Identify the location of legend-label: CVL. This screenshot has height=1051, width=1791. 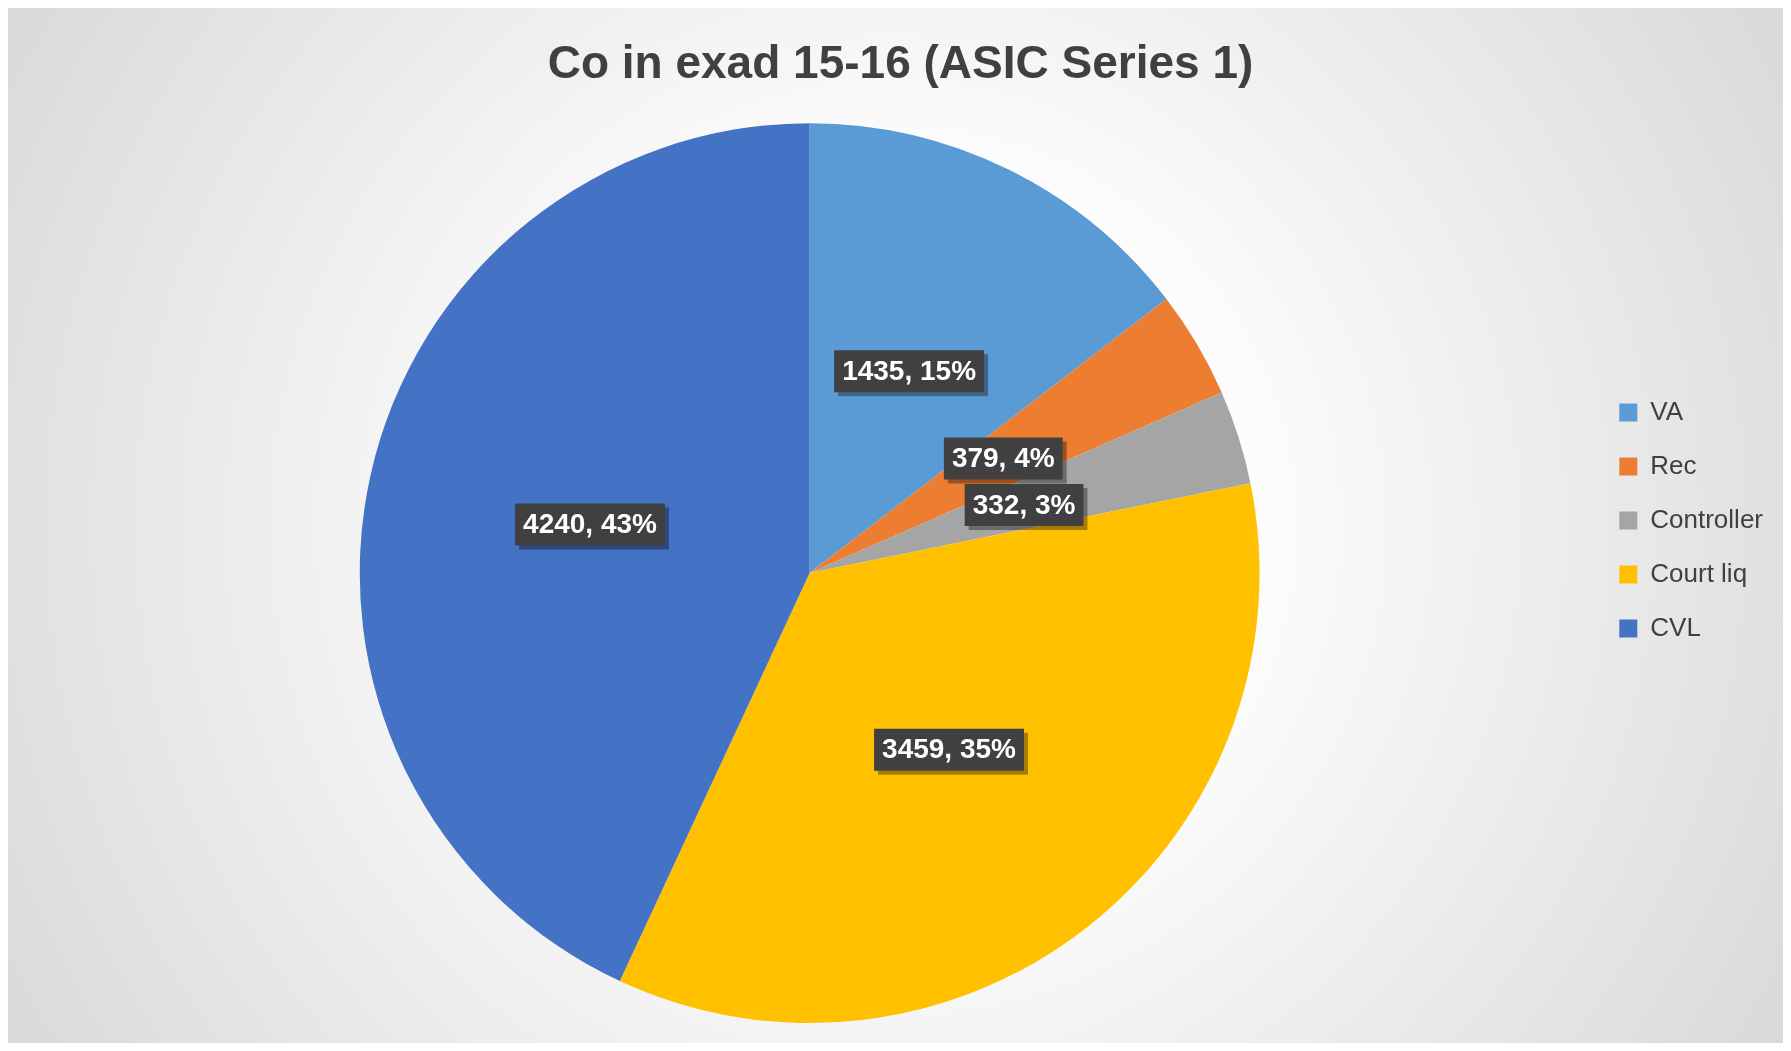
(1675, 626).